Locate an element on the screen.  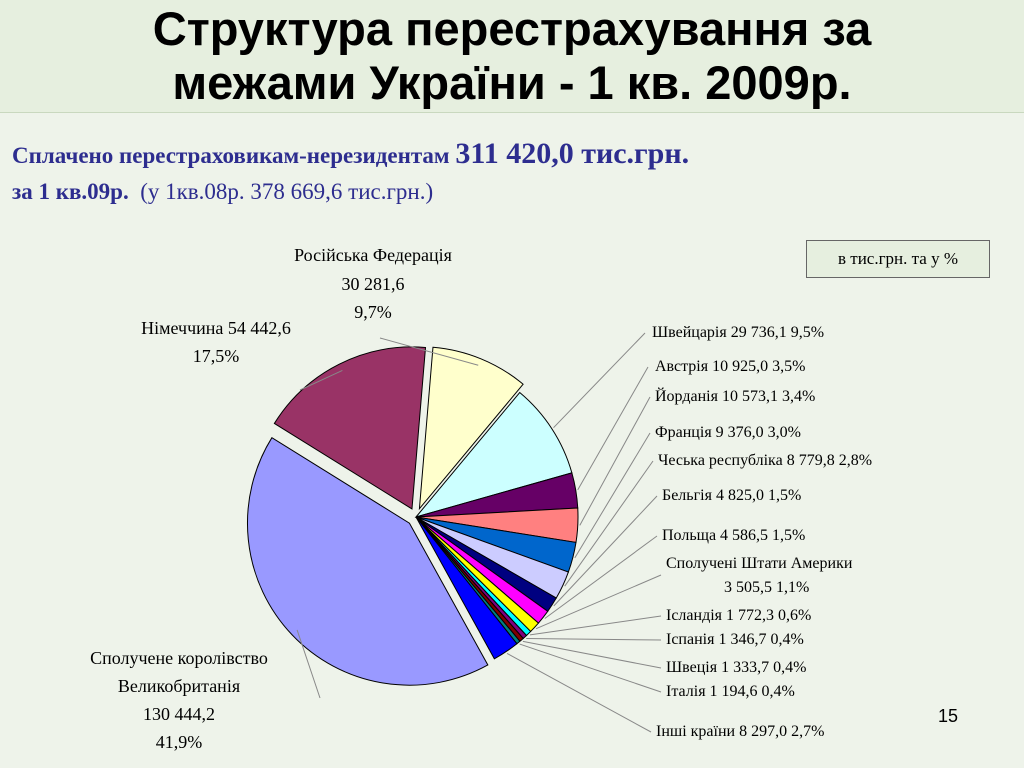
label-ch: Швейцарія 29 736,1 9,5% is located at coordinates (738, 332).